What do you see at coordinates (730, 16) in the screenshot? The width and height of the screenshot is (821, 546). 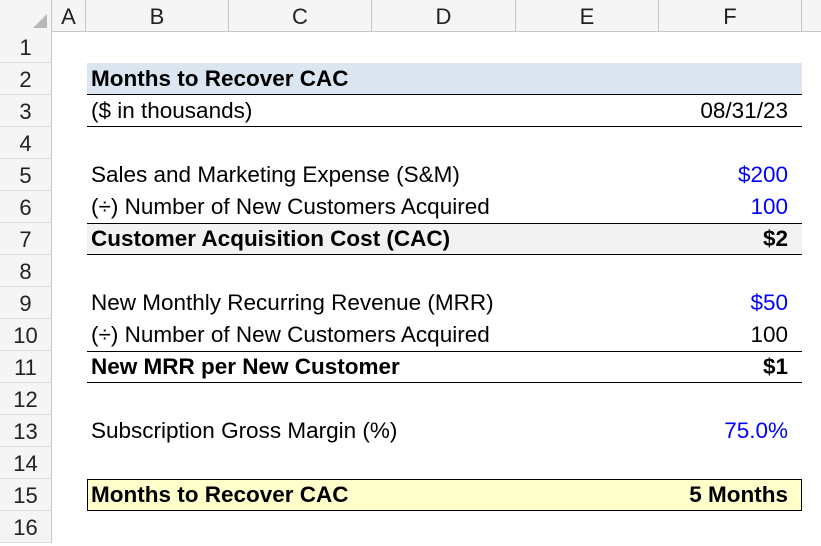 I see `column-header-f: F` at bounding box center [730, 16].